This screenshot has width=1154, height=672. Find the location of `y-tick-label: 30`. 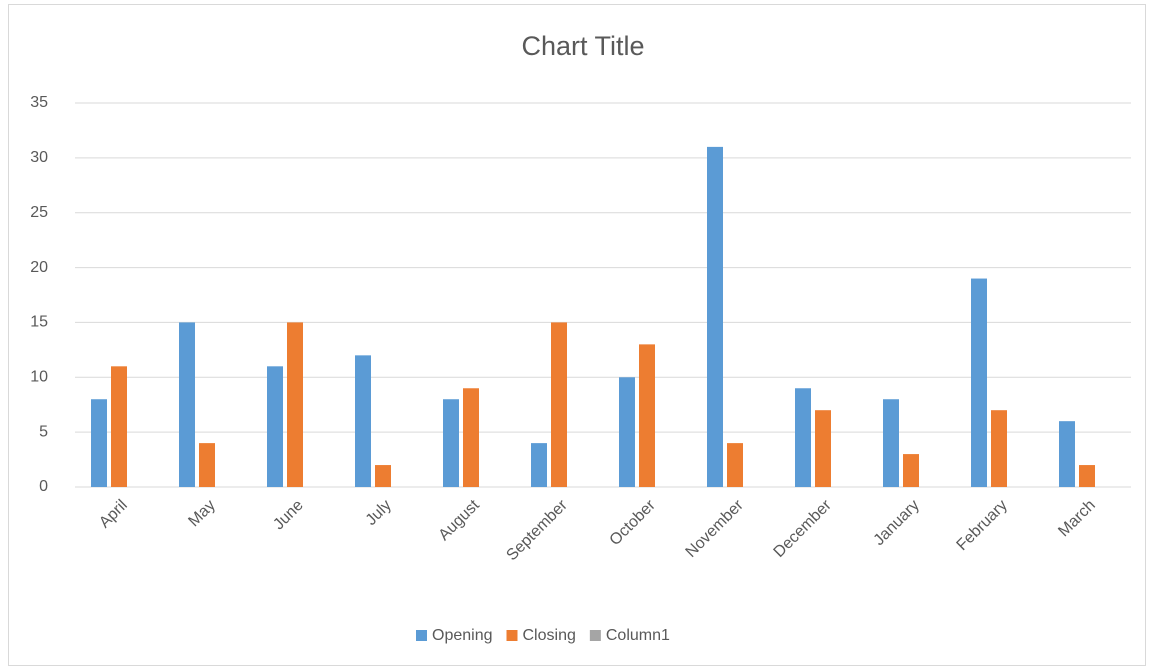

y-tick-label: 30 is located at coordinates (39, 157).